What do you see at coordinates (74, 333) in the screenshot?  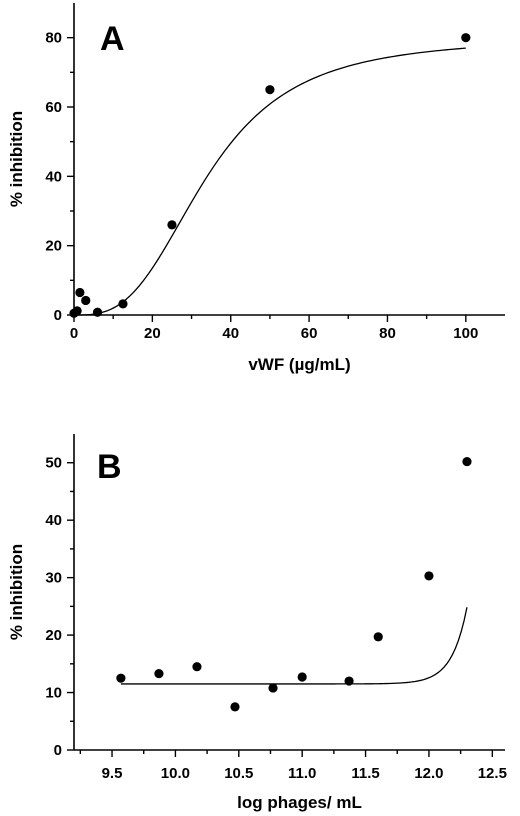 I see `x-tick-label: 0` at bounding box center [74, 333].